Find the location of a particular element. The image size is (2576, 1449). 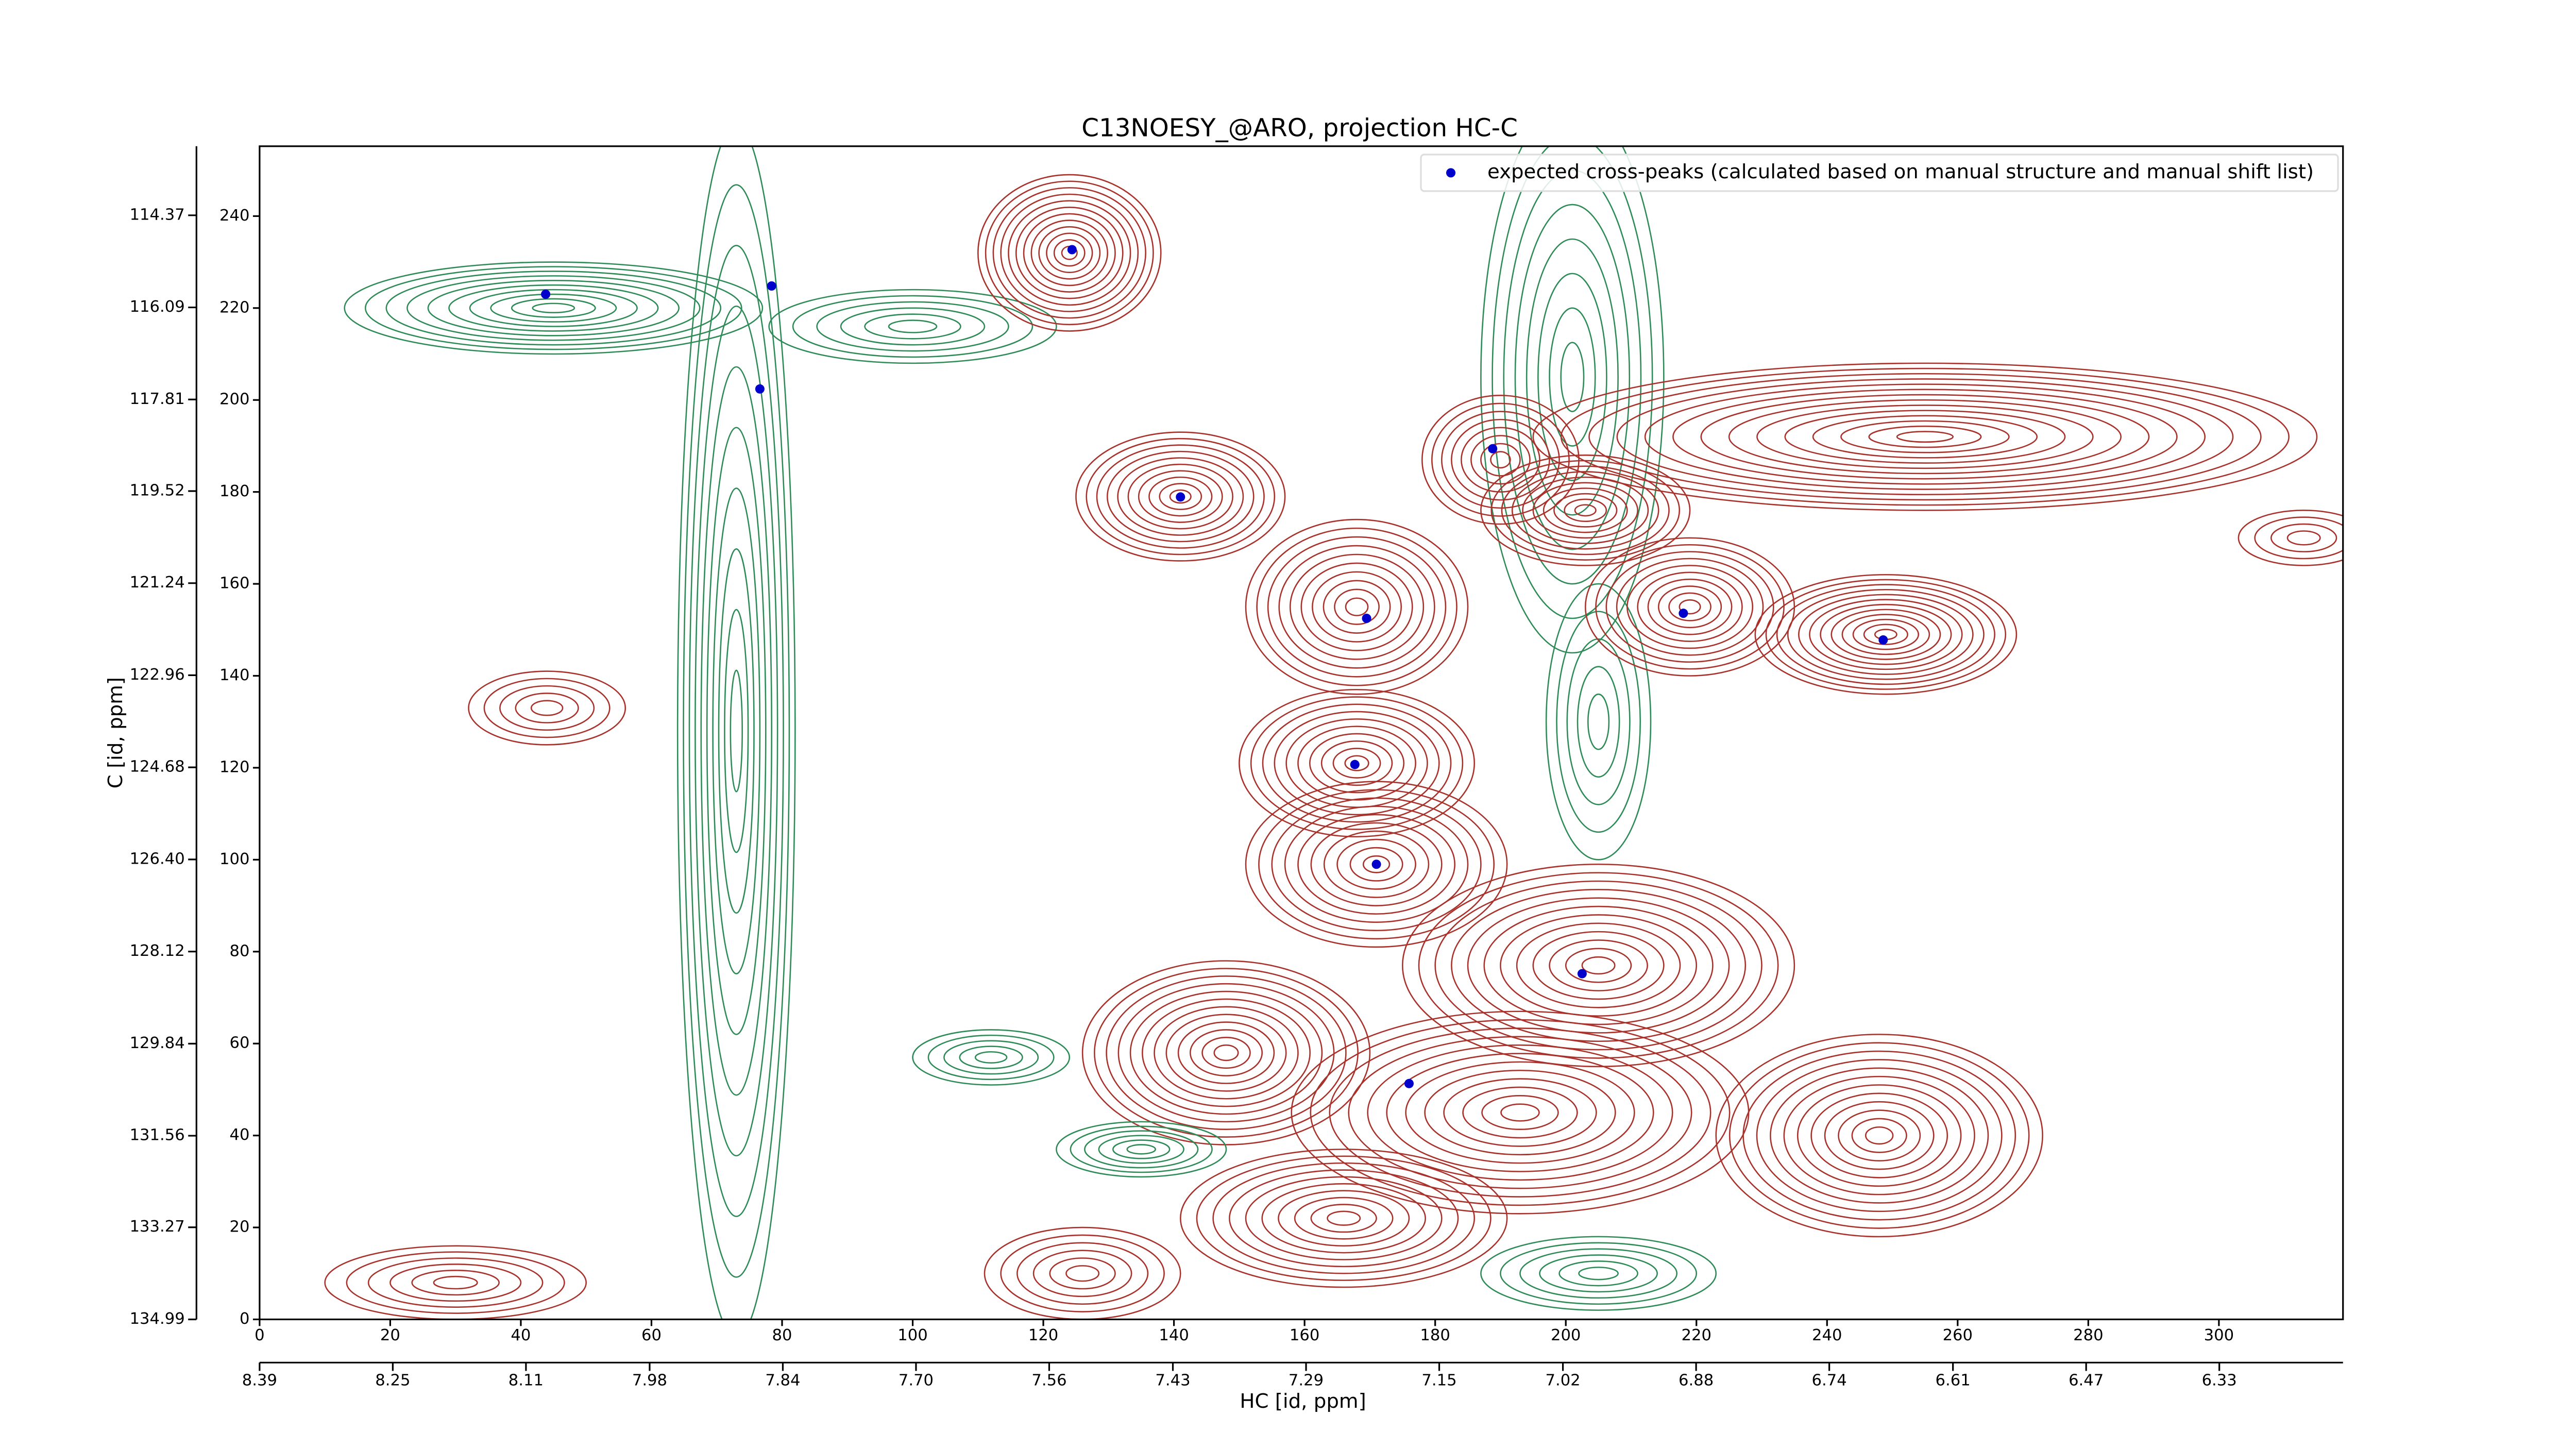

legend-box is located at coordinates (1879, 173).